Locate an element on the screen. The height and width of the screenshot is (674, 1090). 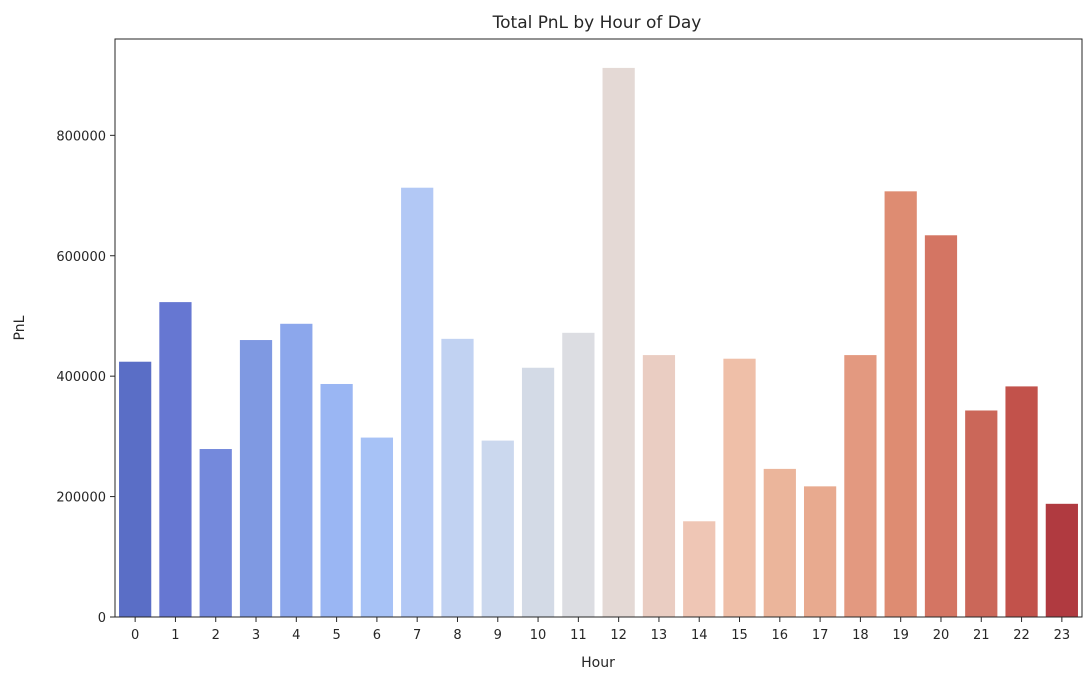
y-axis: 0 200000 400000 600000 800000 is located at coordinates (85, 377).